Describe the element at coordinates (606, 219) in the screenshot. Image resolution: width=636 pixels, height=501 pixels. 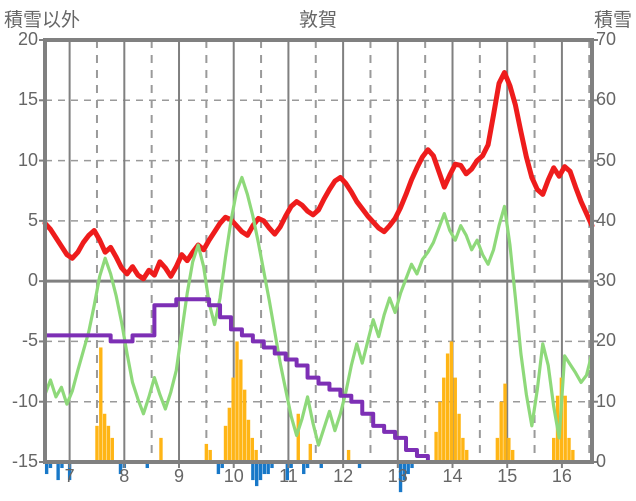
I see `y2-axis-tick-label: 40` at that location.